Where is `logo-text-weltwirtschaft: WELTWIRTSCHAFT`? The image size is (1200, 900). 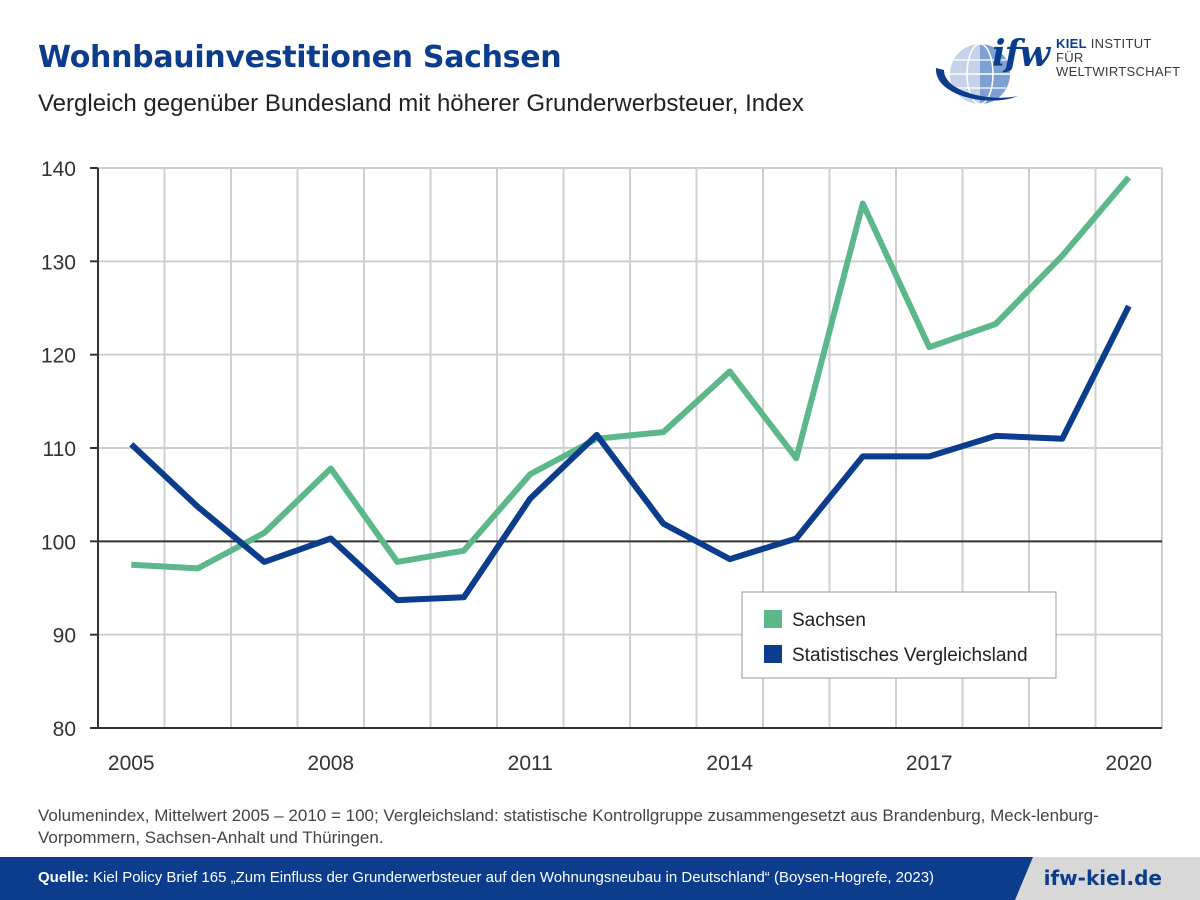
logo-text-weltwirtschaft: WELTWIRTSCHAFT is located at coordinates (1118, 71).